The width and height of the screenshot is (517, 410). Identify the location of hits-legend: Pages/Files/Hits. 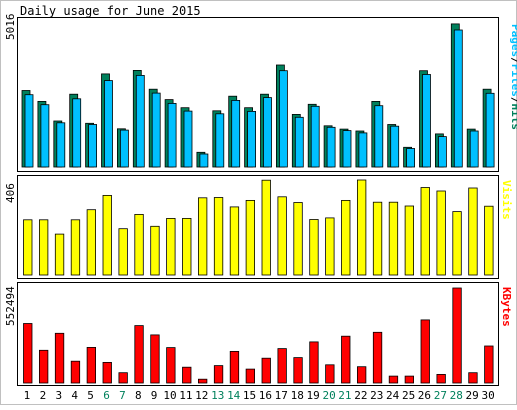
(513, 77).